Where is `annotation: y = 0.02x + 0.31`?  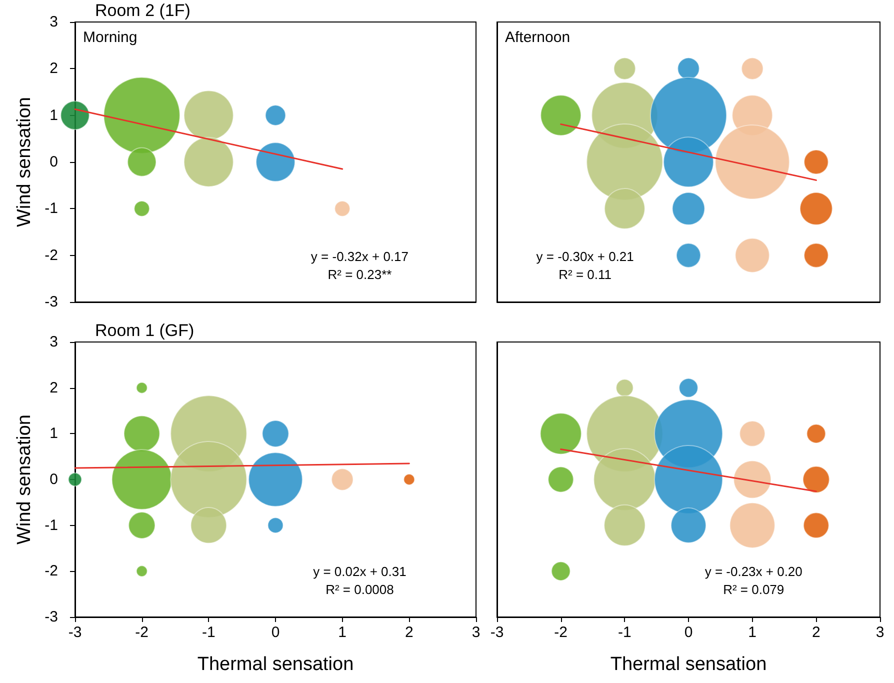
annotation: y = 0.02x + 0.31 is located at coordinates (359, 571).